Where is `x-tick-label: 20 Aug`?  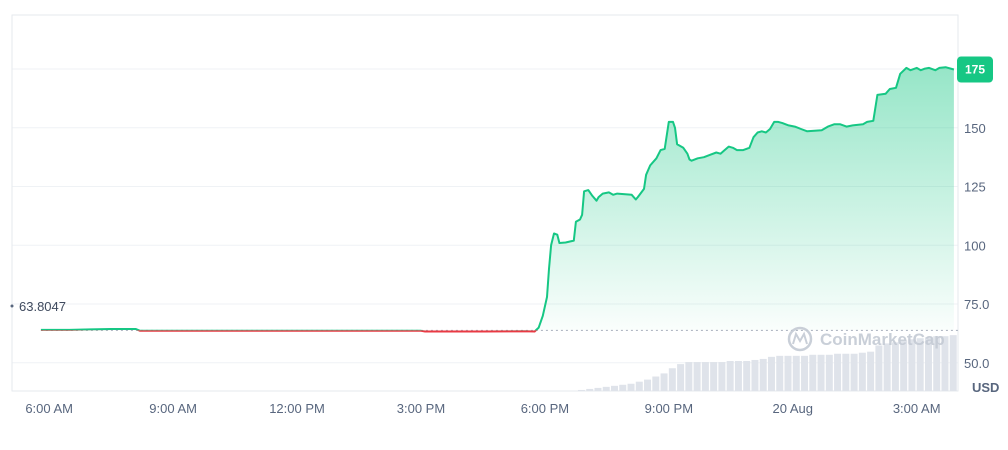
x-tick-label: 20 Aug is located at coordinates (793, 408).